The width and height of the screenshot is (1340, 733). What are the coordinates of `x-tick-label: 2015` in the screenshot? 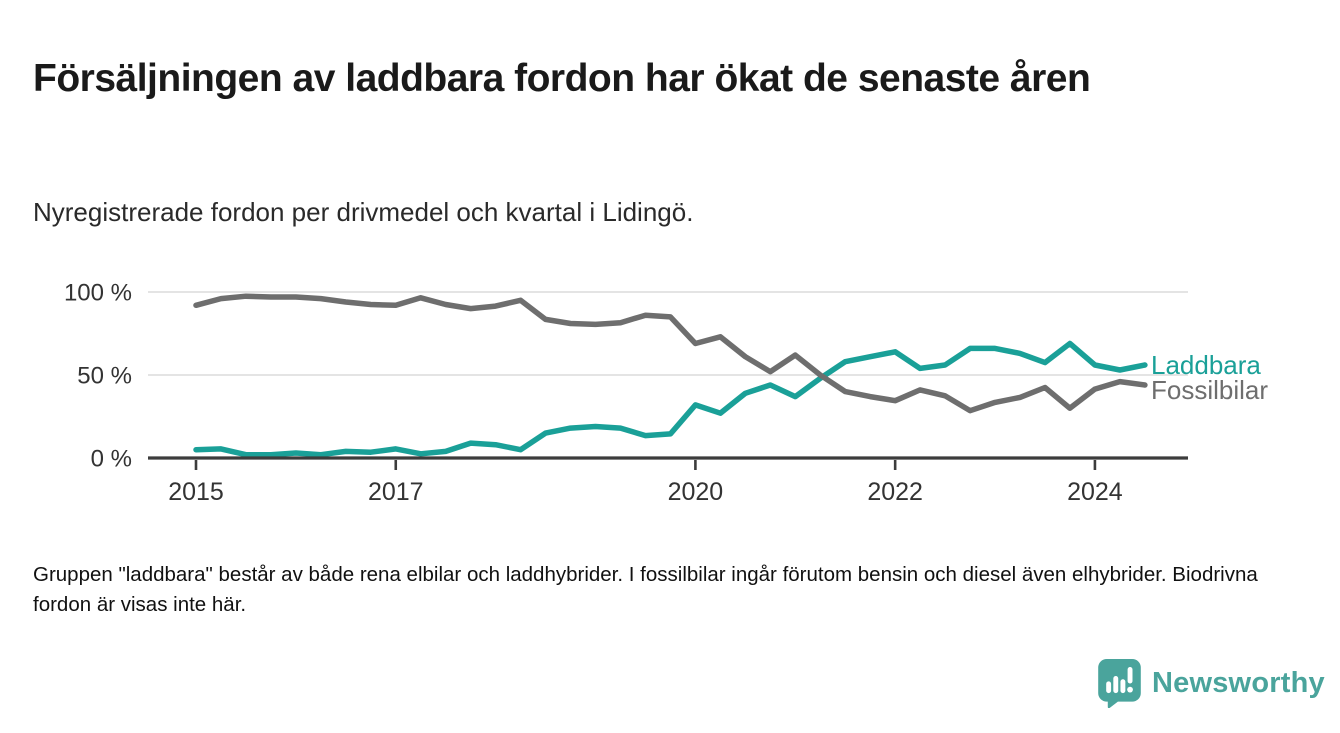 It's located at (196, 492).